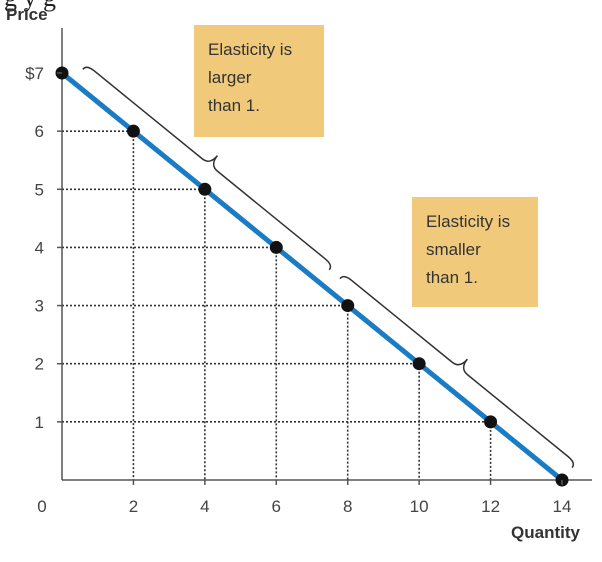 The height and width of the screenshot is (562, 602). I want to click on x-tick-label: 10, so click(419, 506).